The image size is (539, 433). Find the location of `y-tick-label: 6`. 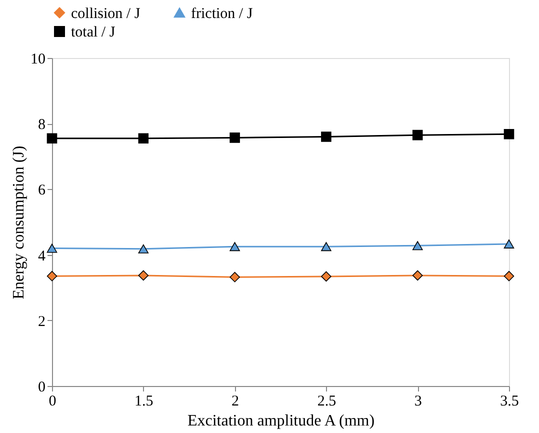

y-tick-label: 6 is located at coordinates (42, 190).